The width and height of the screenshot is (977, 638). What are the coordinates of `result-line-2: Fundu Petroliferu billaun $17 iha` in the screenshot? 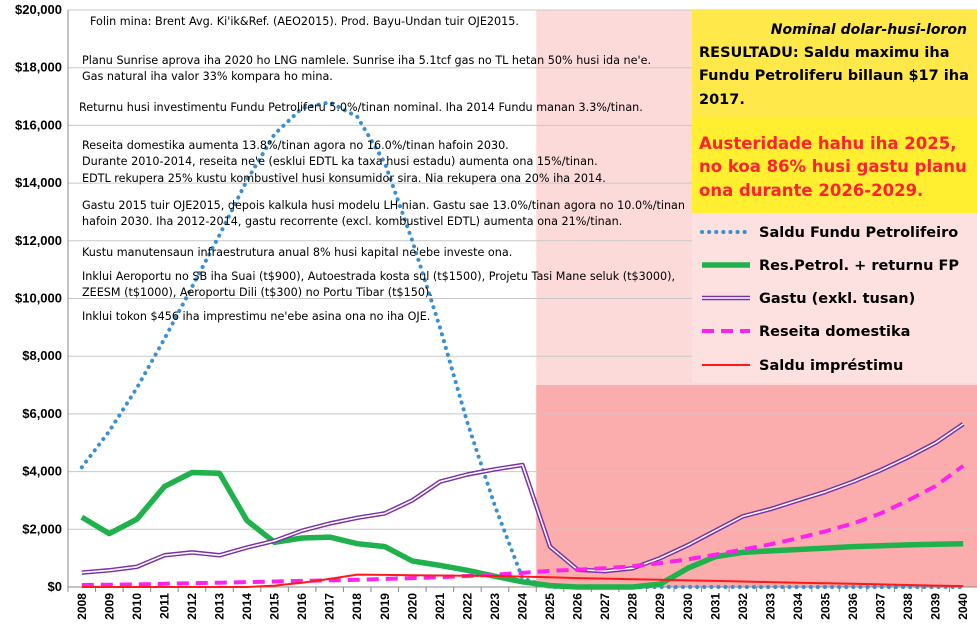 It's located at (834, 76).